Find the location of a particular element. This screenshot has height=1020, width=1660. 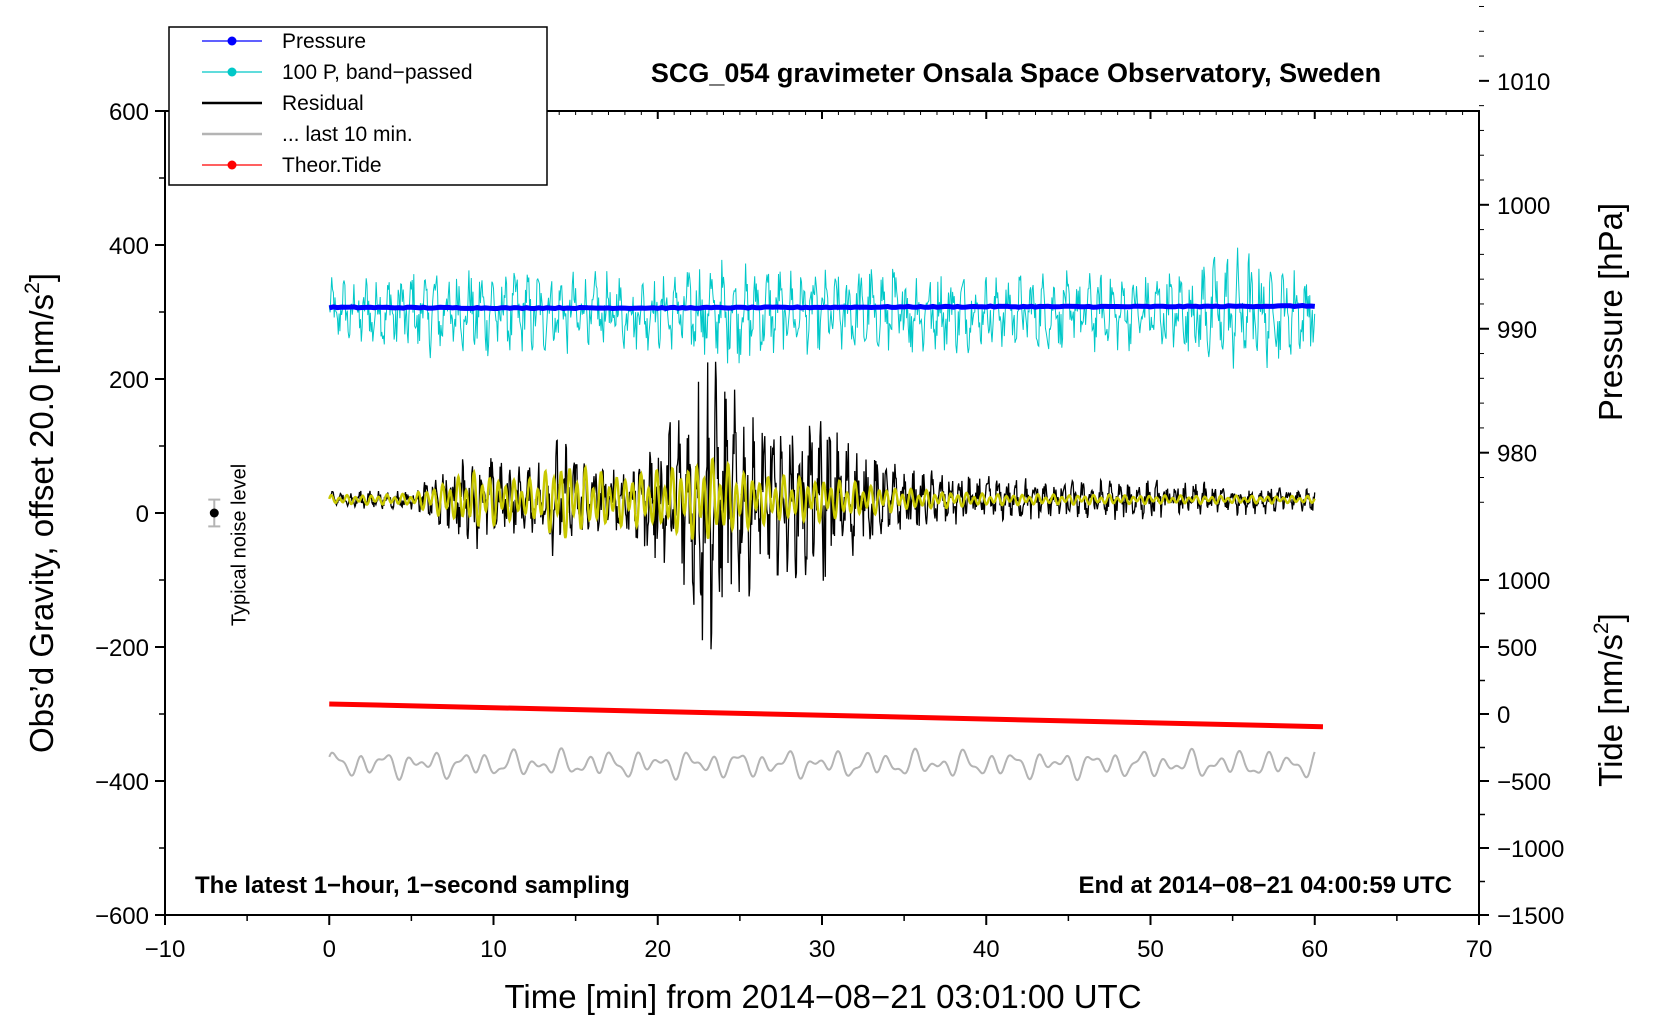

y-axis-left-title: Obs’d Gravity, offset 20.0 [nm/s2] is located at coordinates (40, 513).